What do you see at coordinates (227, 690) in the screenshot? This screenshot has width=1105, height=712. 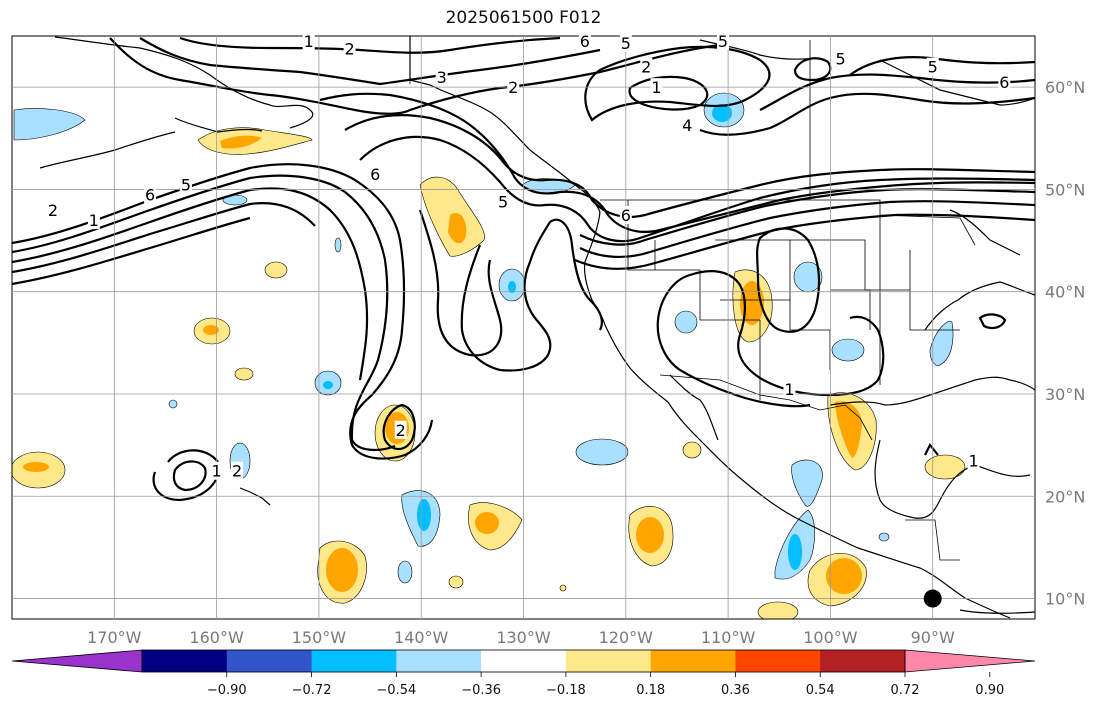 I see `colorbar-tick-label: −0.90` at bounding box center [227, 690].